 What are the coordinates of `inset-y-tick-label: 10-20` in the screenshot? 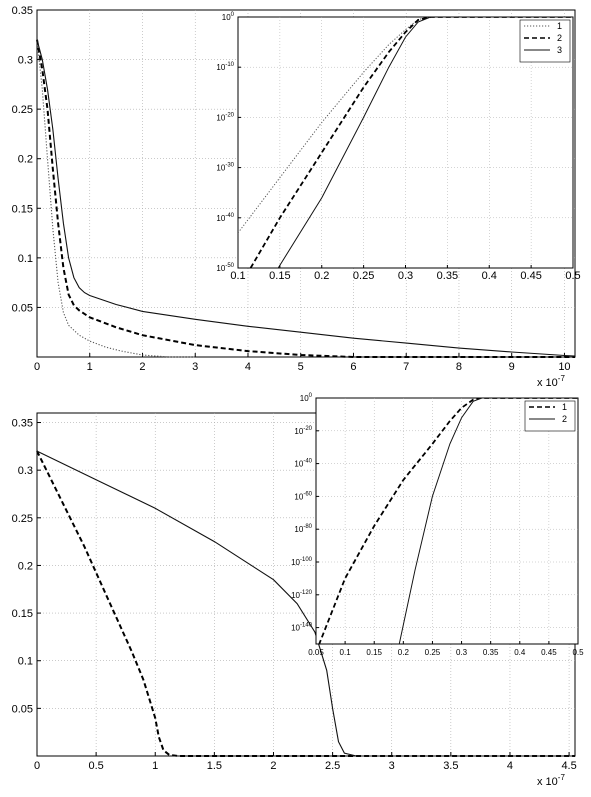 It's located at (303, 431).